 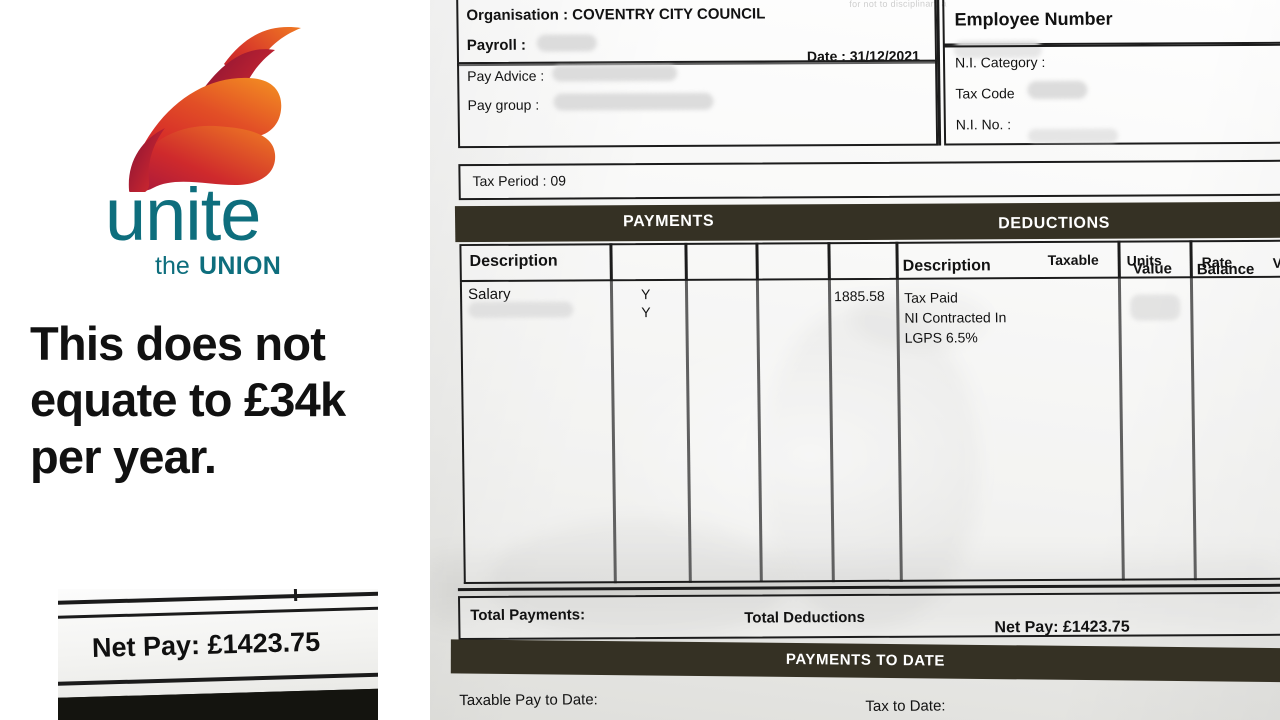 I want to click on svg-text: unite, so click(x=182, y=218).